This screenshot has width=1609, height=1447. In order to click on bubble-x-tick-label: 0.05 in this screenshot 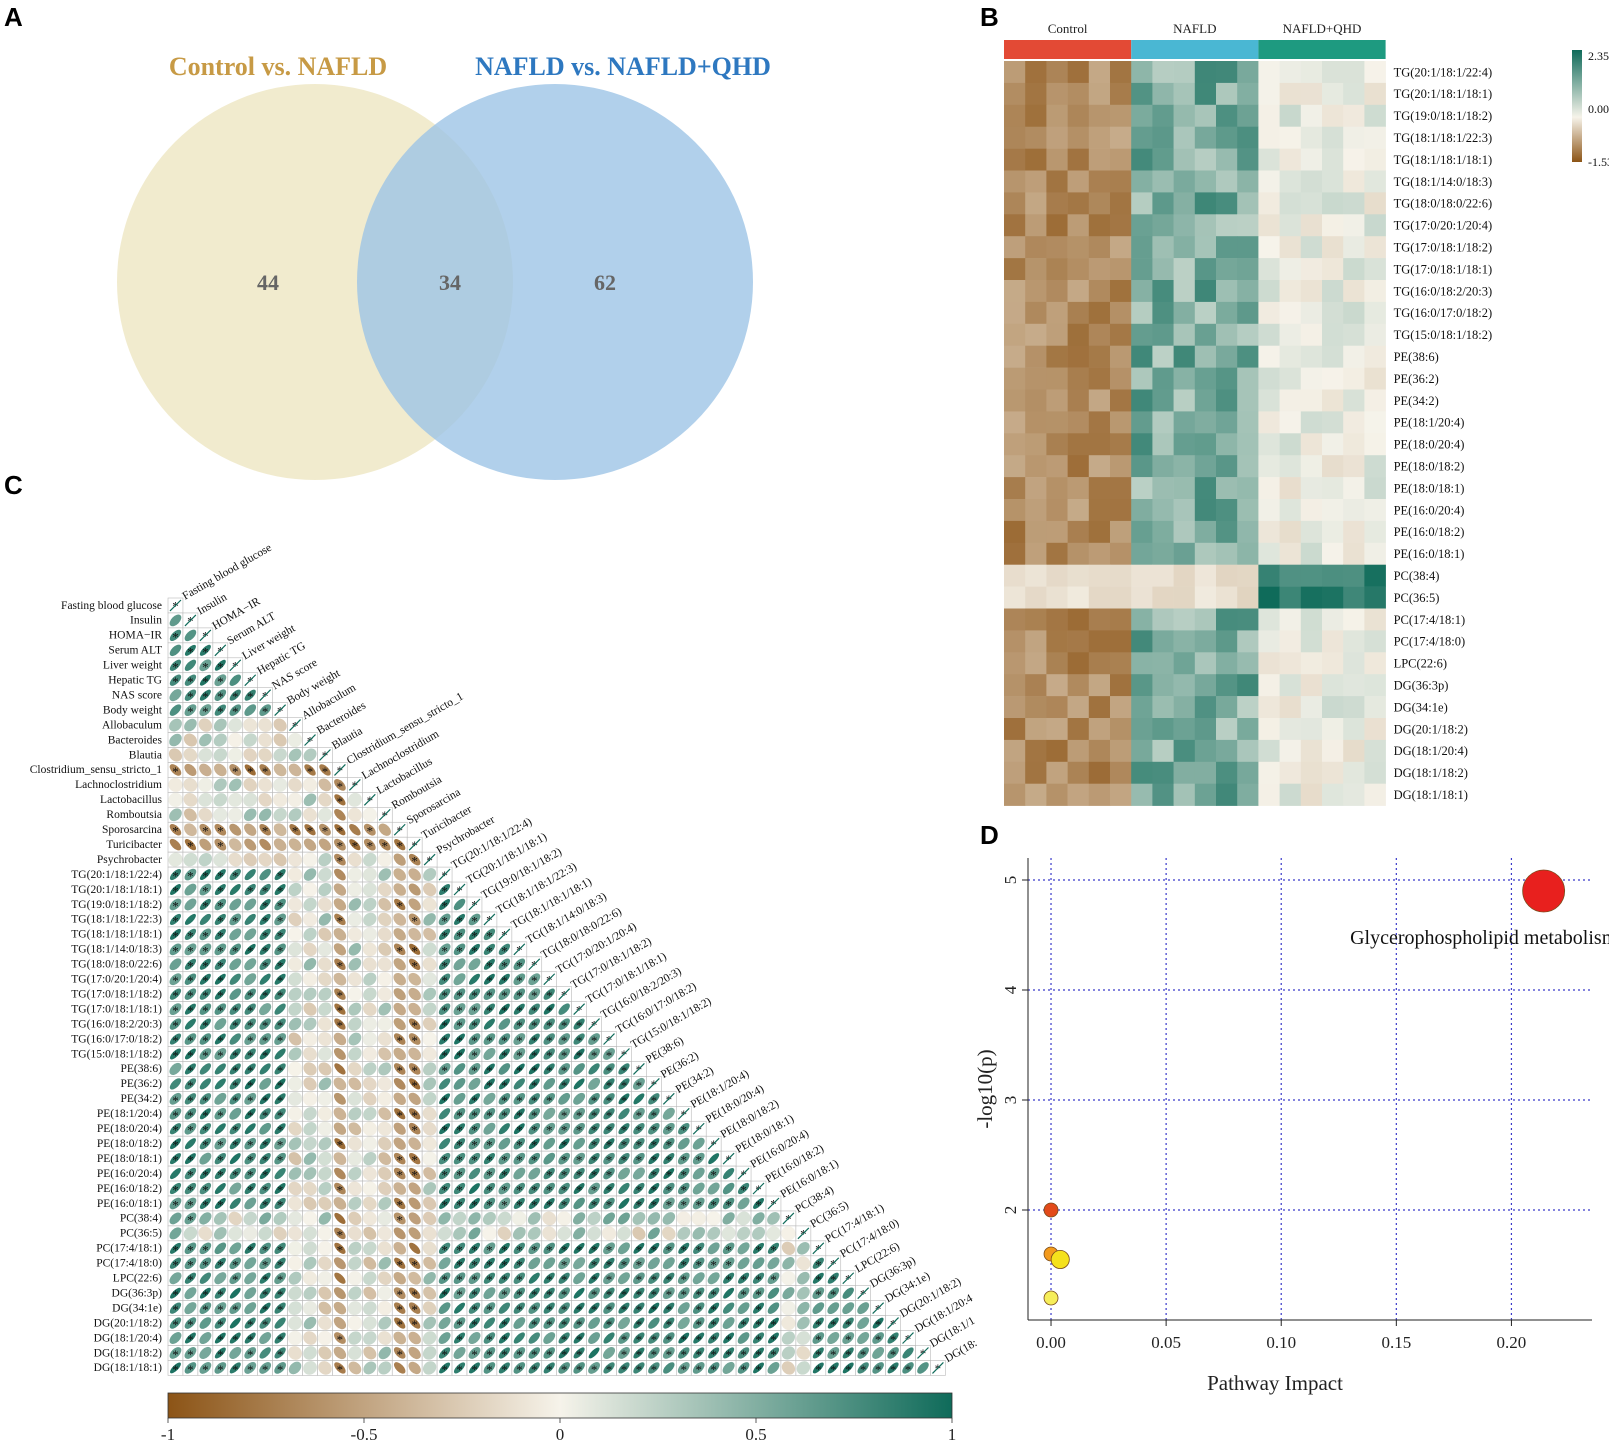, I will do `click(1166, 1342)`.